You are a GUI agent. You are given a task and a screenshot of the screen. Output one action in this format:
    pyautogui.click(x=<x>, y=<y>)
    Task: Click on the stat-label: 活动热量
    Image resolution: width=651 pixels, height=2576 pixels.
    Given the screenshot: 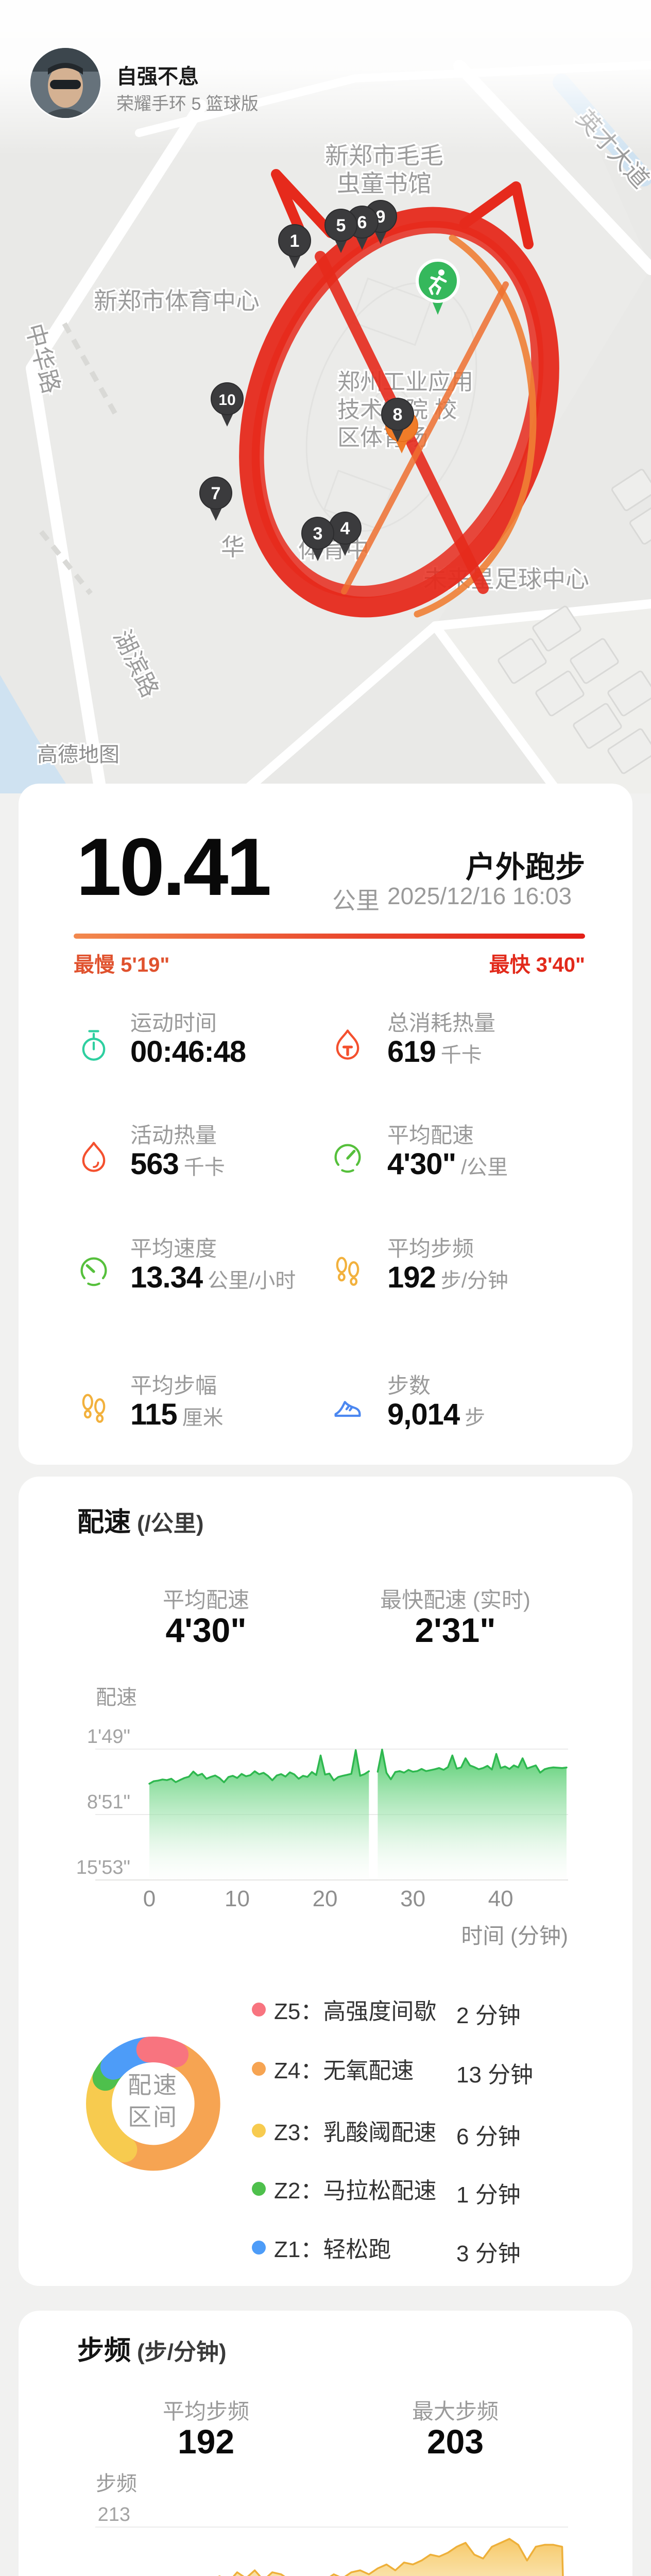 What is the action you would take?
    pyautogui.click(x=173, y=1135)
    